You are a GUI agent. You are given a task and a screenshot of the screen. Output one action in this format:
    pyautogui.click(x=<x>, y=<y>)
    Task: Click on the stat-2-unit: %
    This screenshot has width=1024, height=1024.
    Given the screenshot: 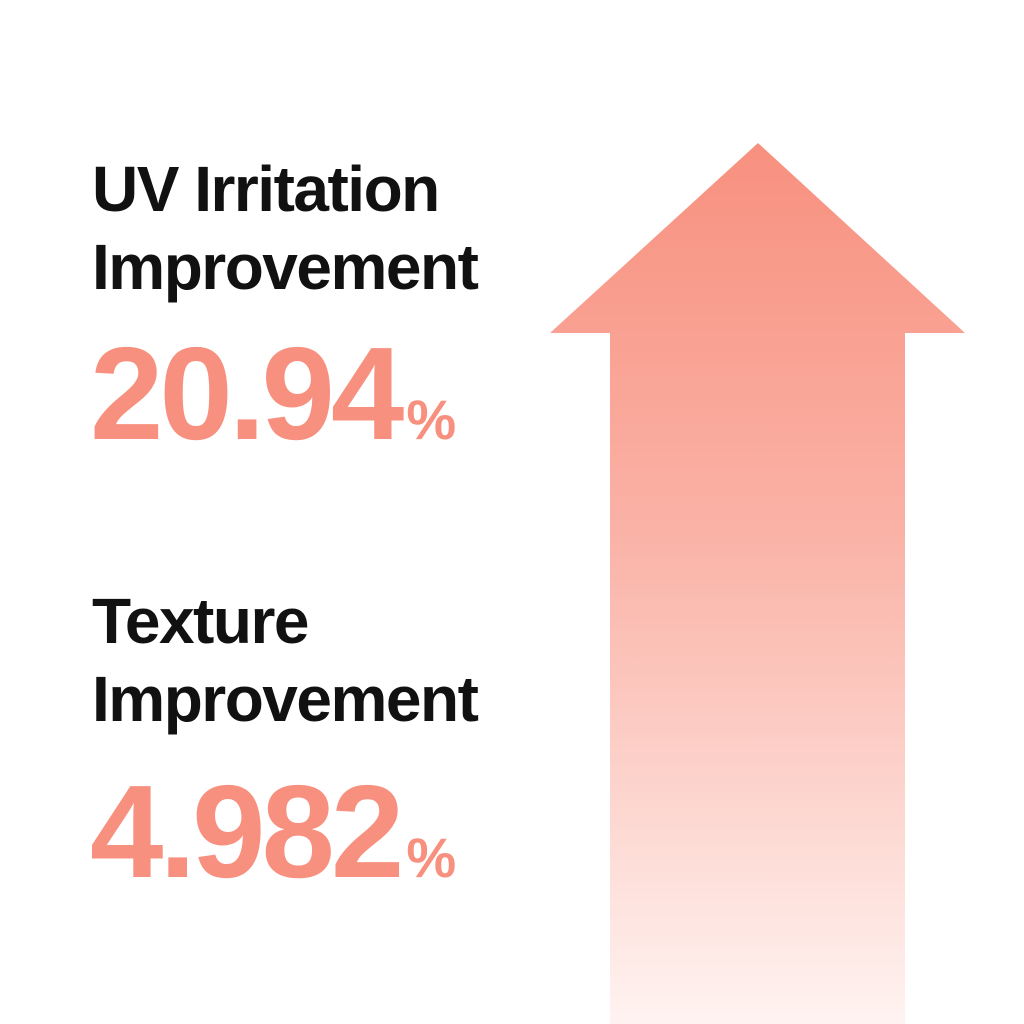 What is the action you would take?
    pyautogui.click(x=431, y=857)
    